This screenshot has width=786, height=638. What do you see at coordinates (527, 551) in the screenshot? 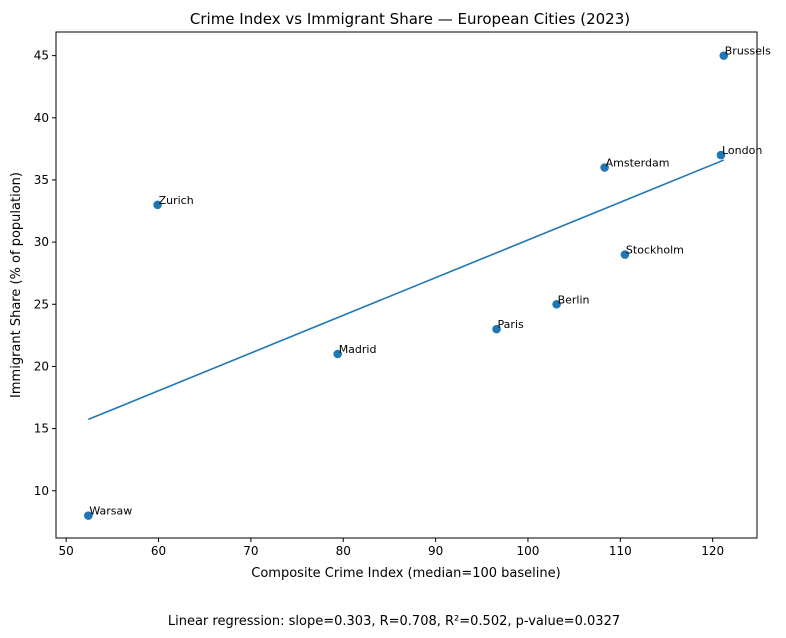
I see `x-tick-label: 100` at bounding box center [527, 551].